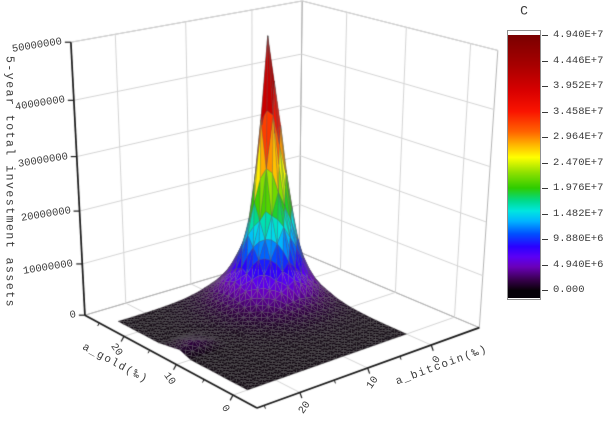 This screenshot has height=426, width=606. I want to click on colorbar-tick-label: 9.880E+6, so click(578, 239).